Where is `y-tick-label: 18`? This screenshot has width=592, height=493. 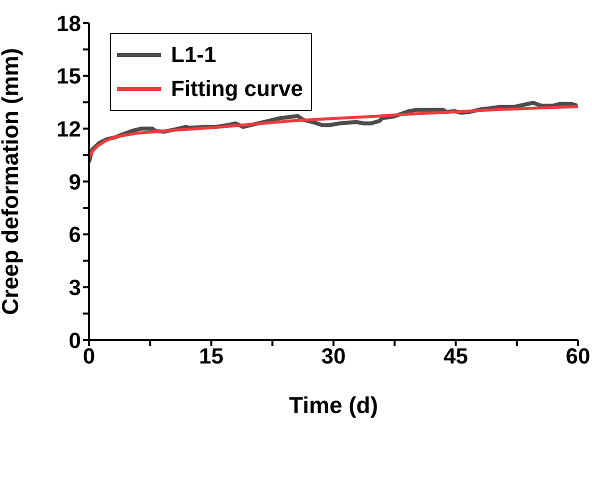 y-tick-label: 18 is located at coordinates (68, 23).